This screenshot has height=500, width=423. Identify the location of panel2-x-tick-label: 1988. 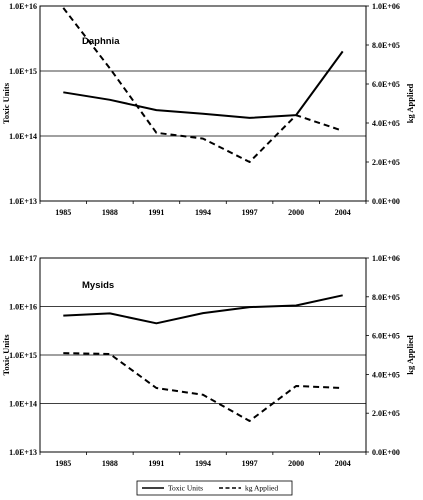
(110, 463).